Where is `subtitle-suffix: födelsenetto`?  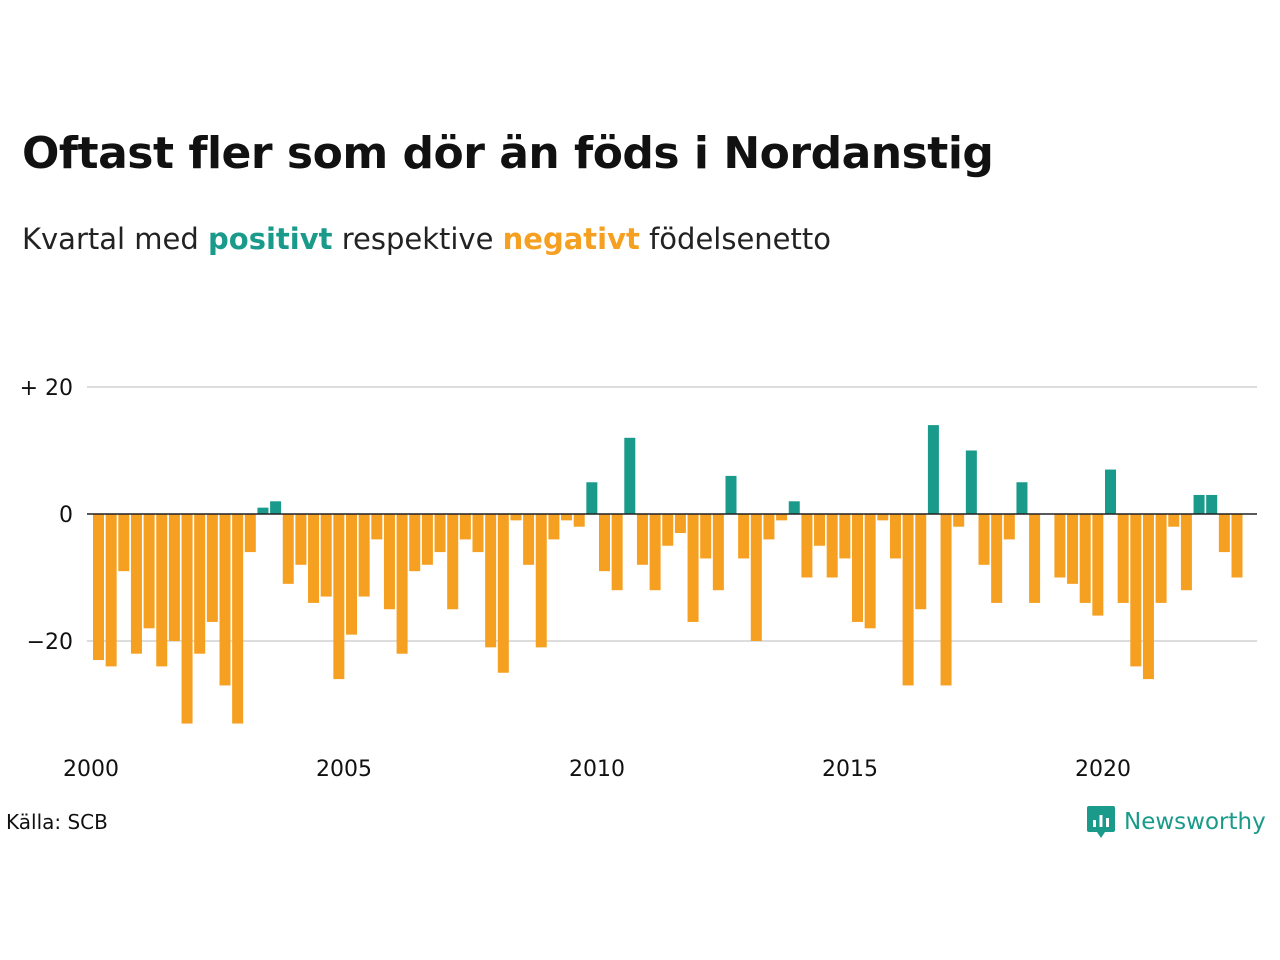 subtitle-suffix: födelsenetto is located at coordinates (740, 239).